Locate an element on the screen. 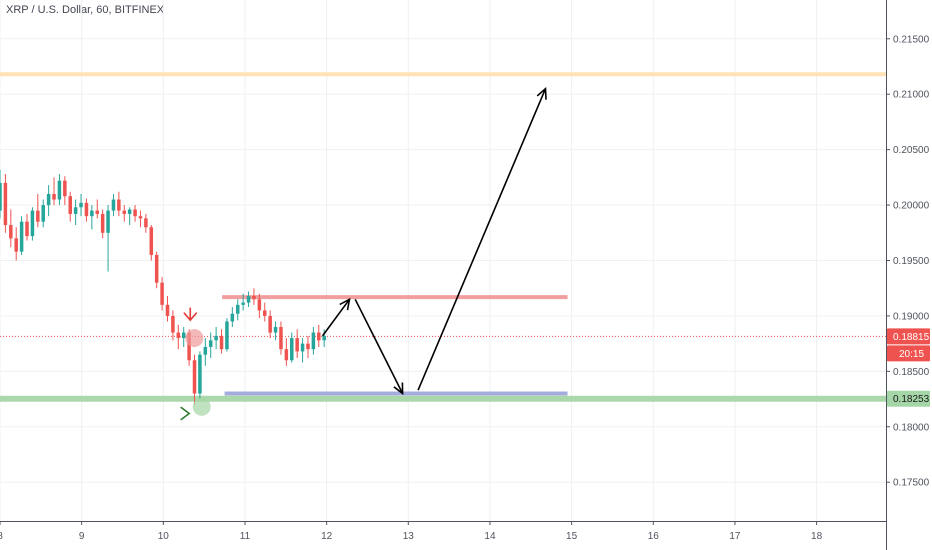 This screenshot has height=550, width=932. time-tick-label: 12 is located at coordinates (327, 536).